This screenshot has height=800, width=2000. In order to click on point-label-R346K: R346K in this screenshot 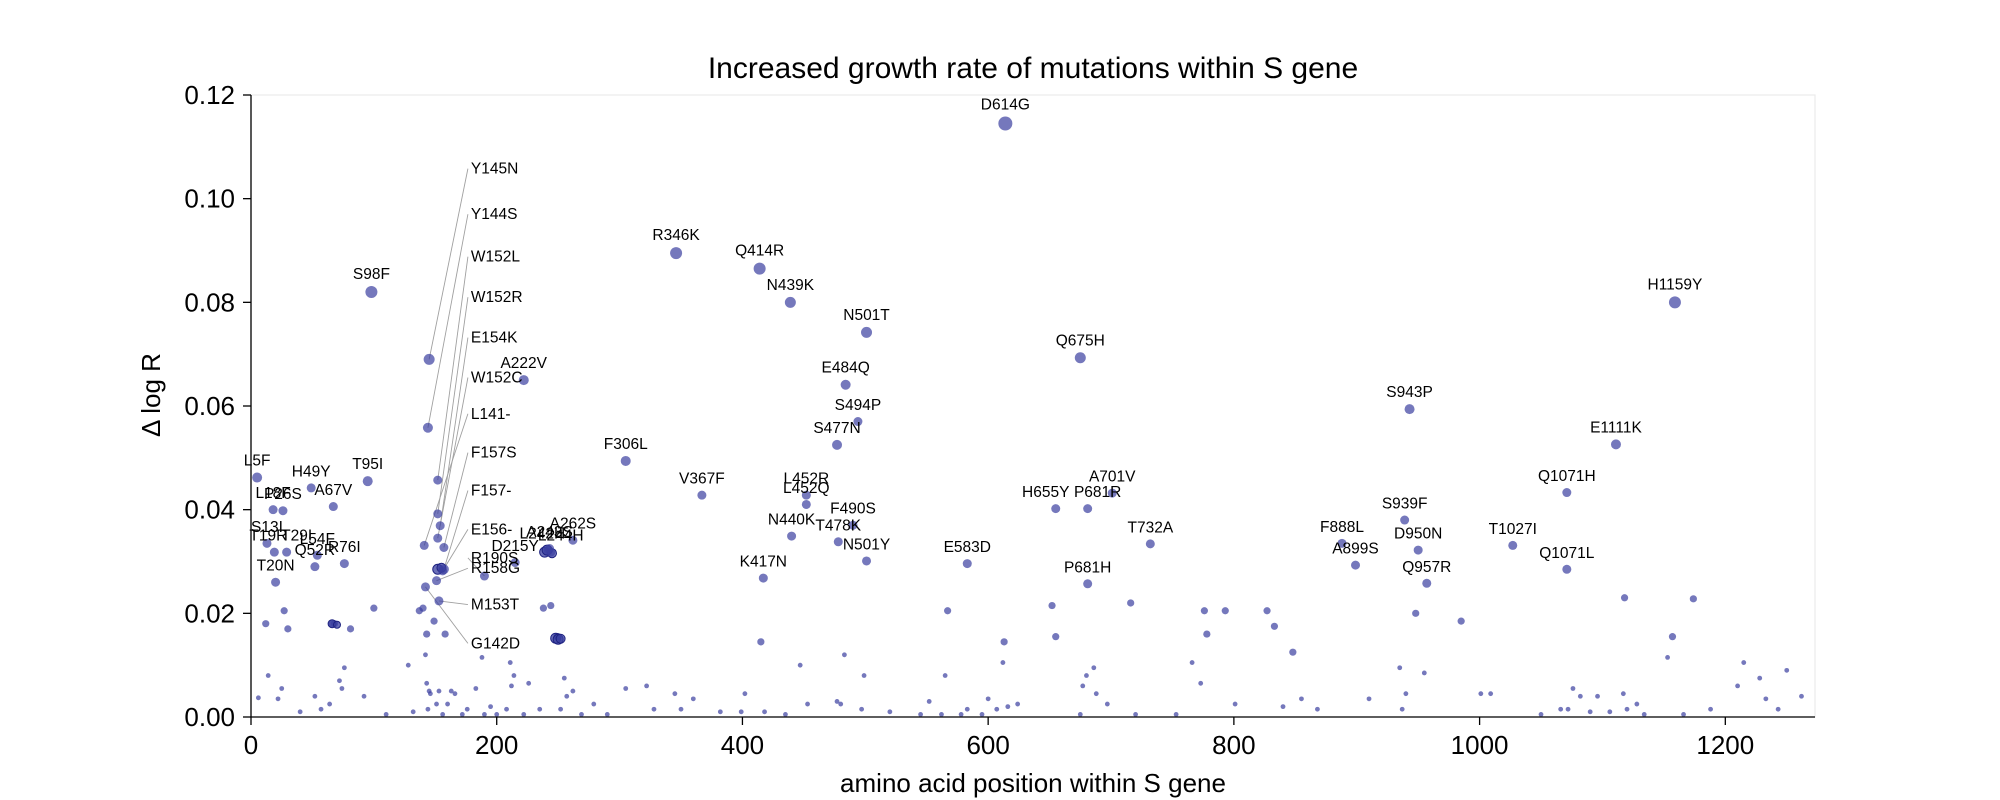, I will do `click(676, 235)`.